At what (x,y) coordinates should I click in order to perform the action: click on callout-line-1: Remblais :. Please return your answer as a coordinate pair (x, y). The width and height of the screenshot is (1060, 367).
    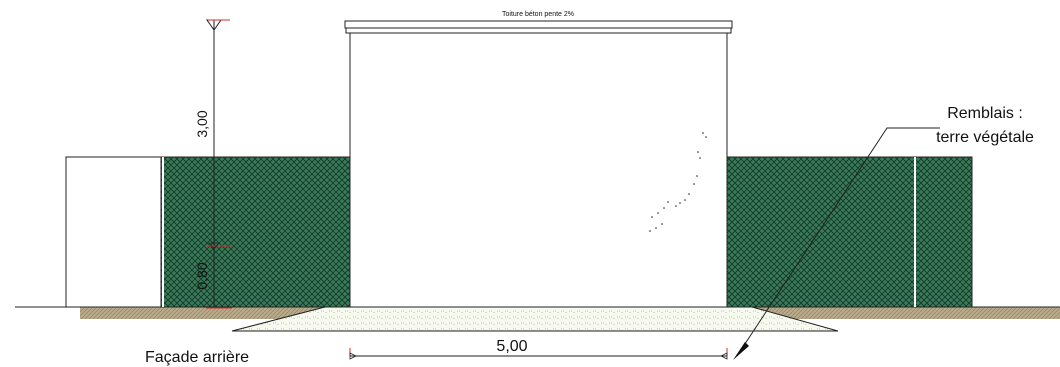
    Looking at the image, I should click on (985, 113).